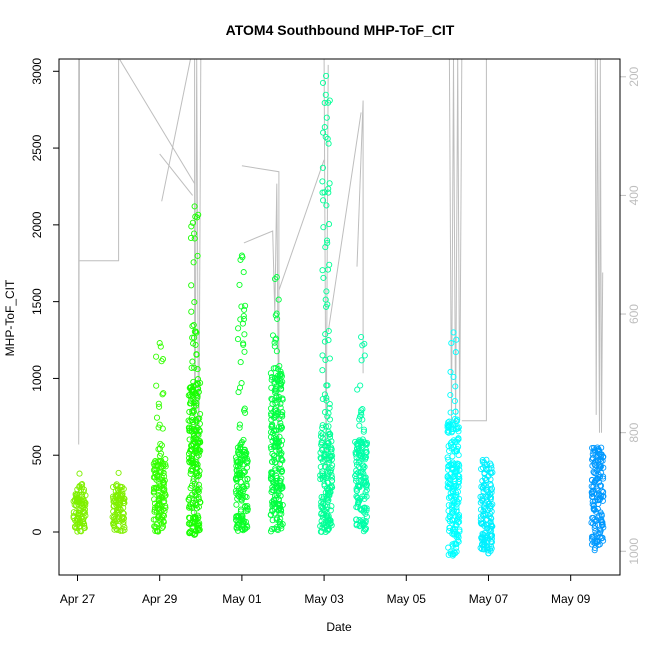 The width and height of the screenshot is (650, 650). What do you see at coordinates (324, 599) in the screenshot?
I see `x-tick-label: May 03` at bounding box center [324, 599].